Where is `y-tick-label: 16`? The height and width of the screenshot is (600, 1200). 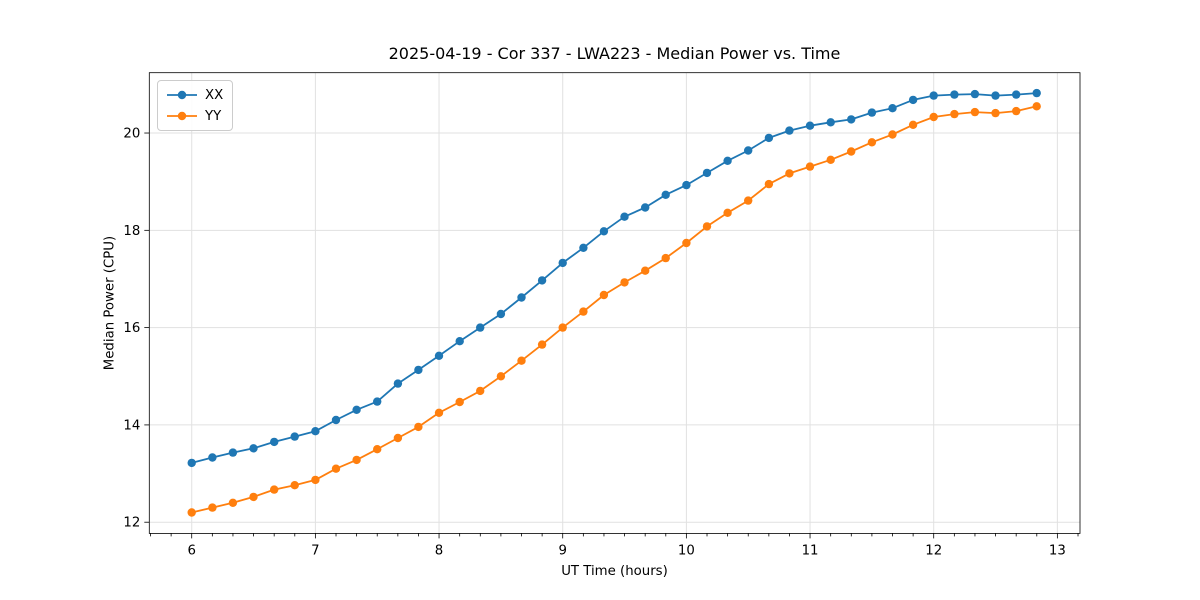 y-tick-label: 16 is located at coordinates (131, 328).